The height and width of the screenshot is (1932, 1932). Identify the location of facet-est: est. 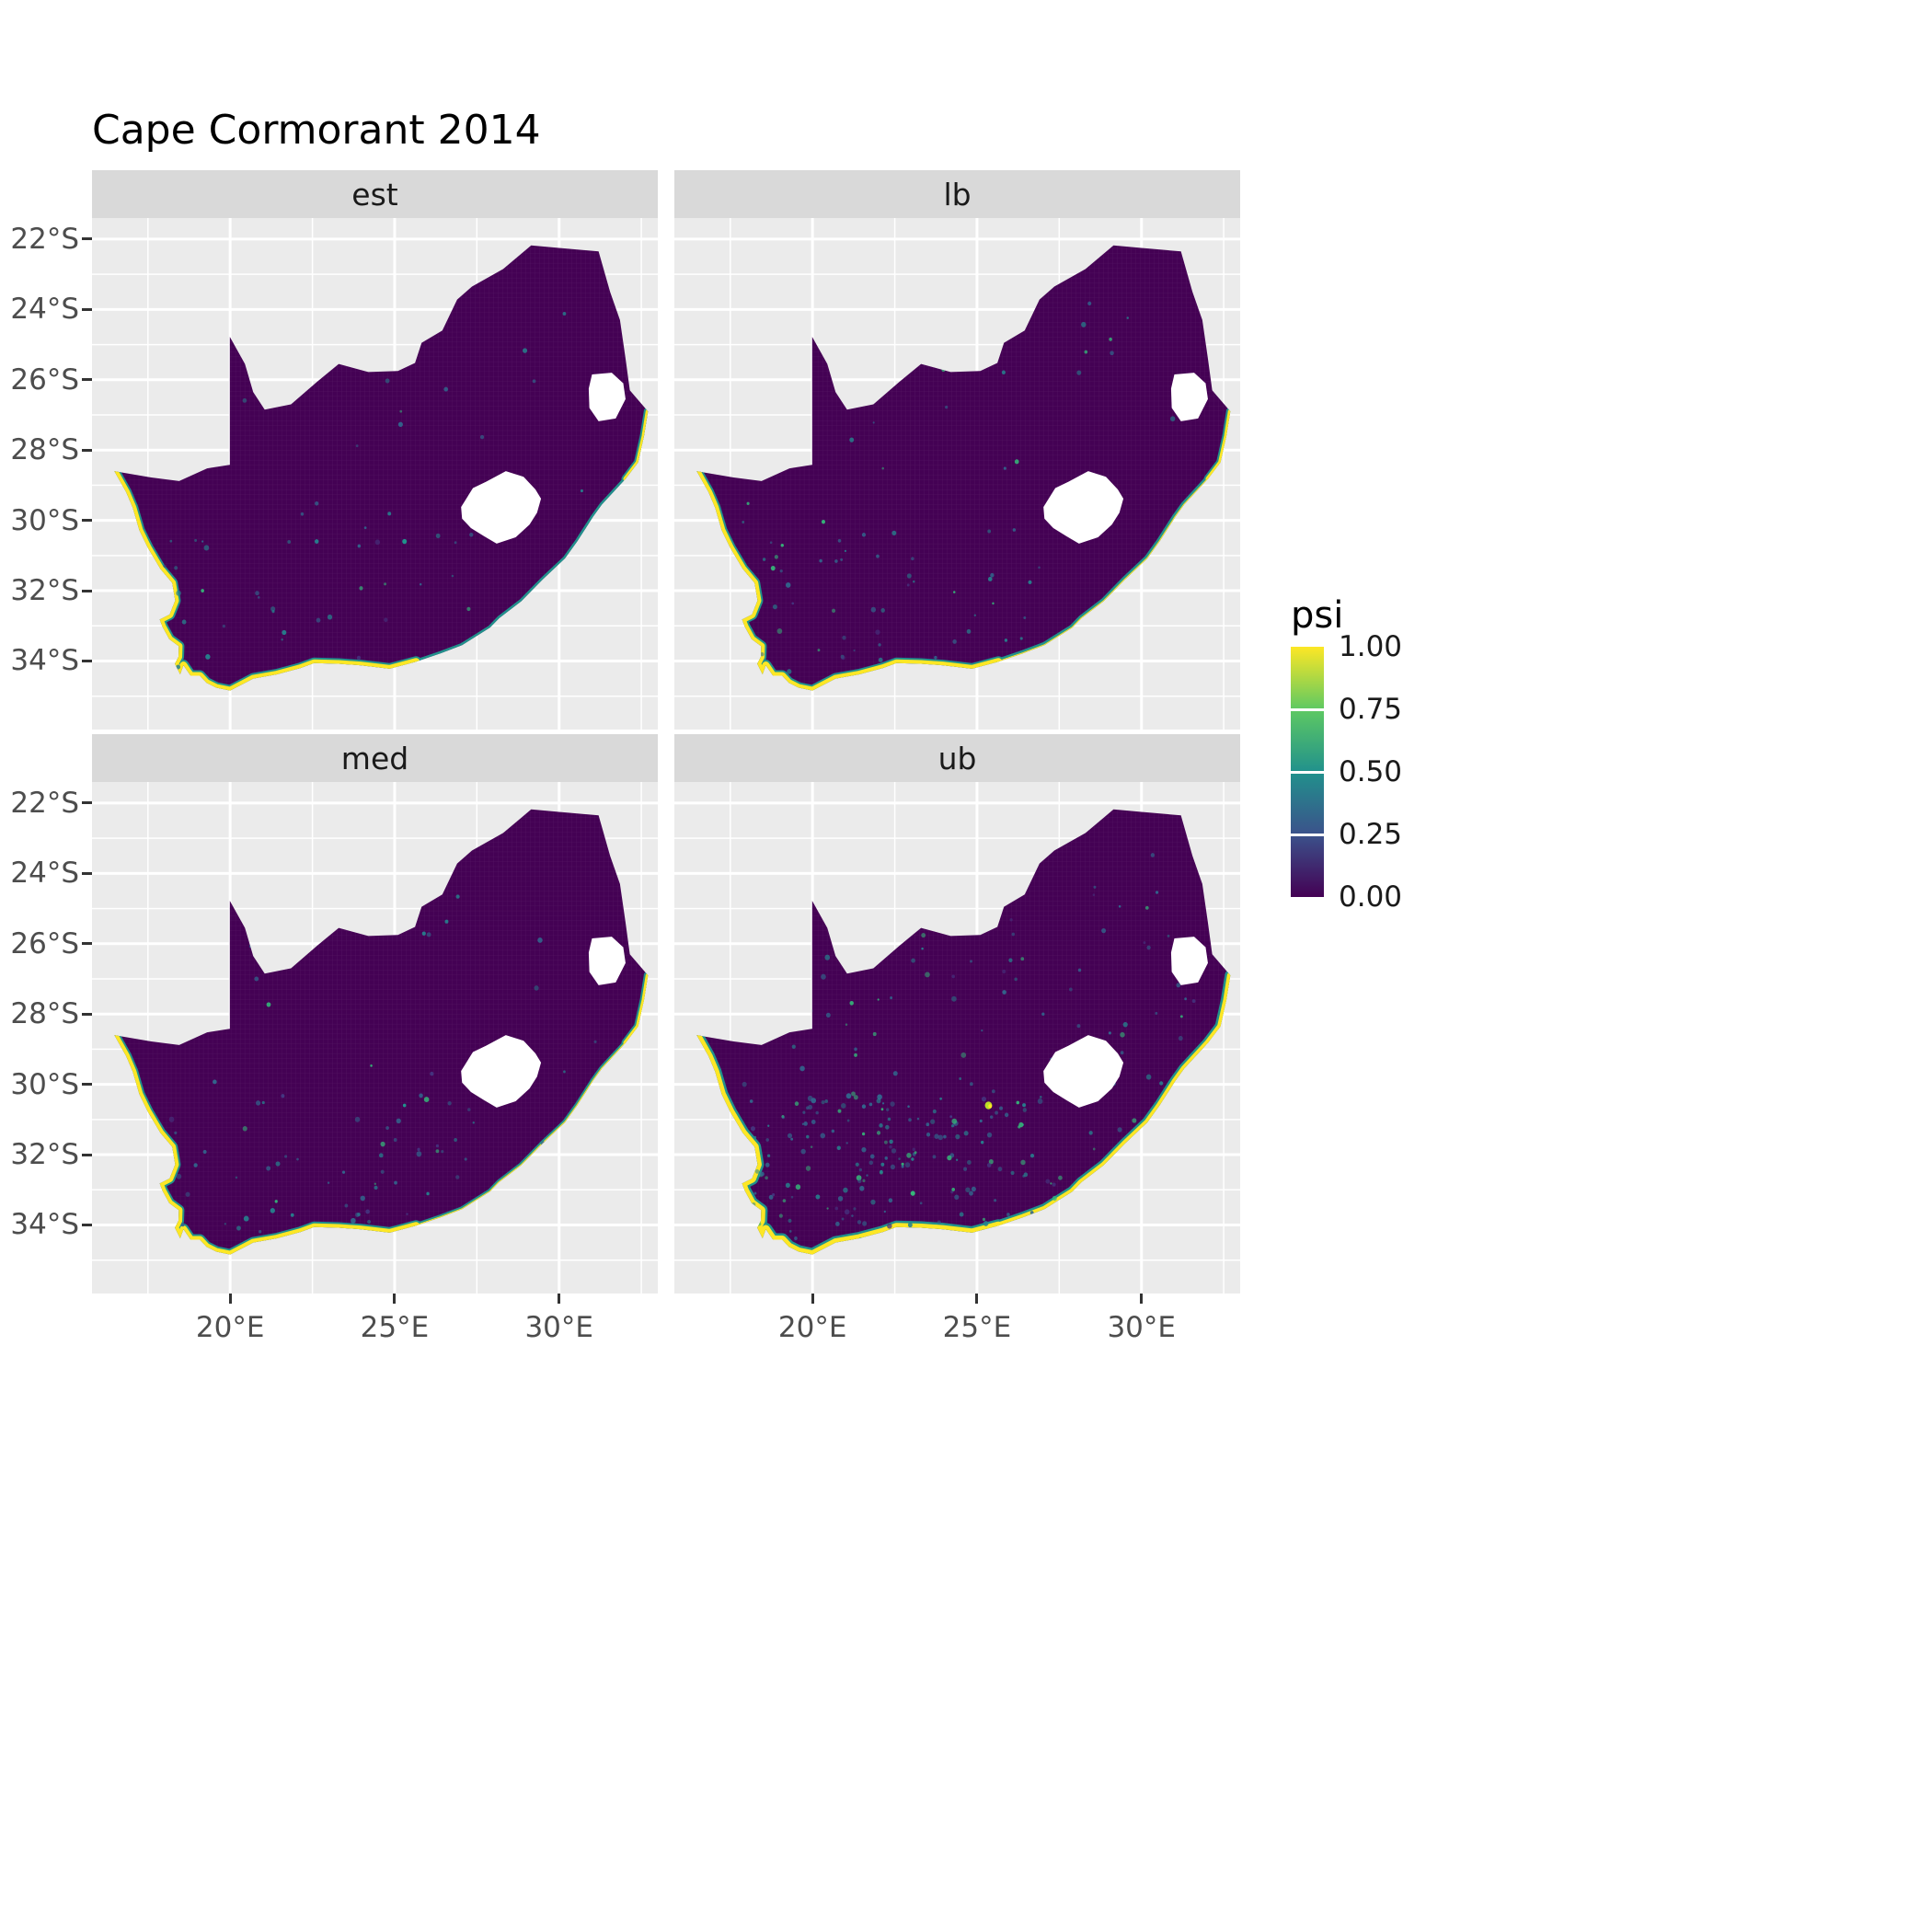
(375, 450).